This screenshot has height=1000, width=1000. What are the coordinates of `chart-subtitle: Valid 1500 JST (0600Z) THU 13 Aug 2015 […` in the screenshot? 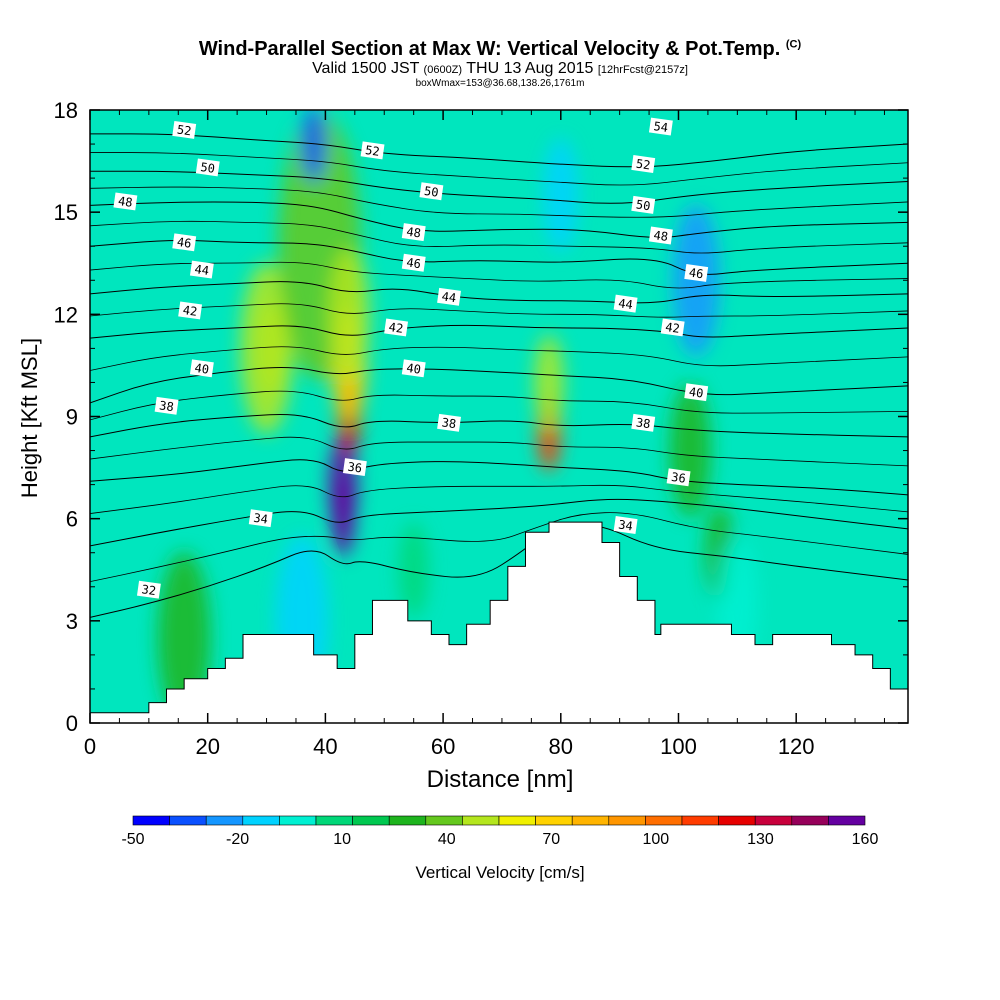 It's located at (500, 69).